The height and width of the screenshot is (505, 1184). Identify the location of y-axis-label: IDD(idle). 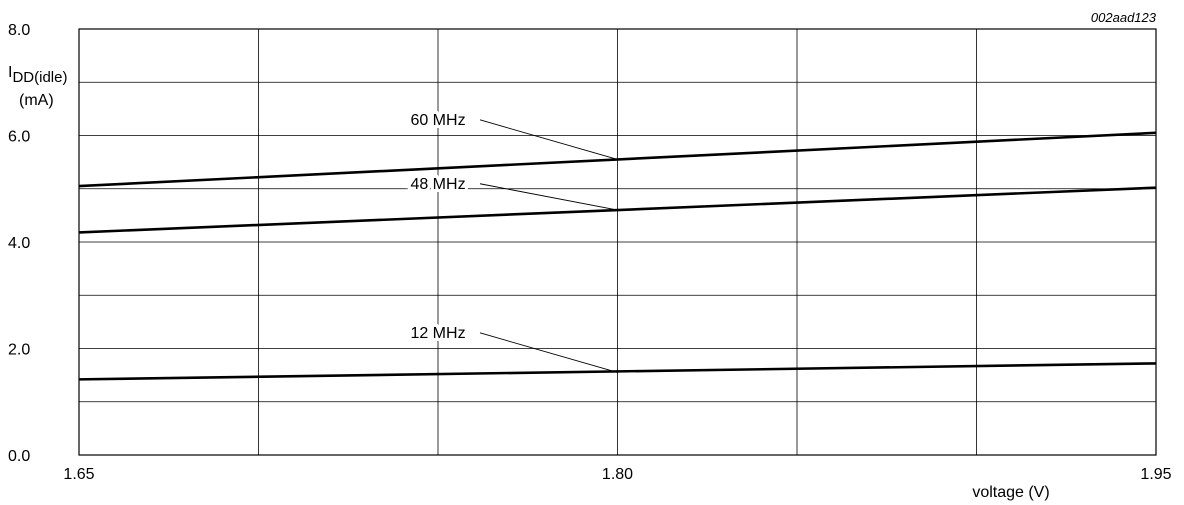
(37, 75).